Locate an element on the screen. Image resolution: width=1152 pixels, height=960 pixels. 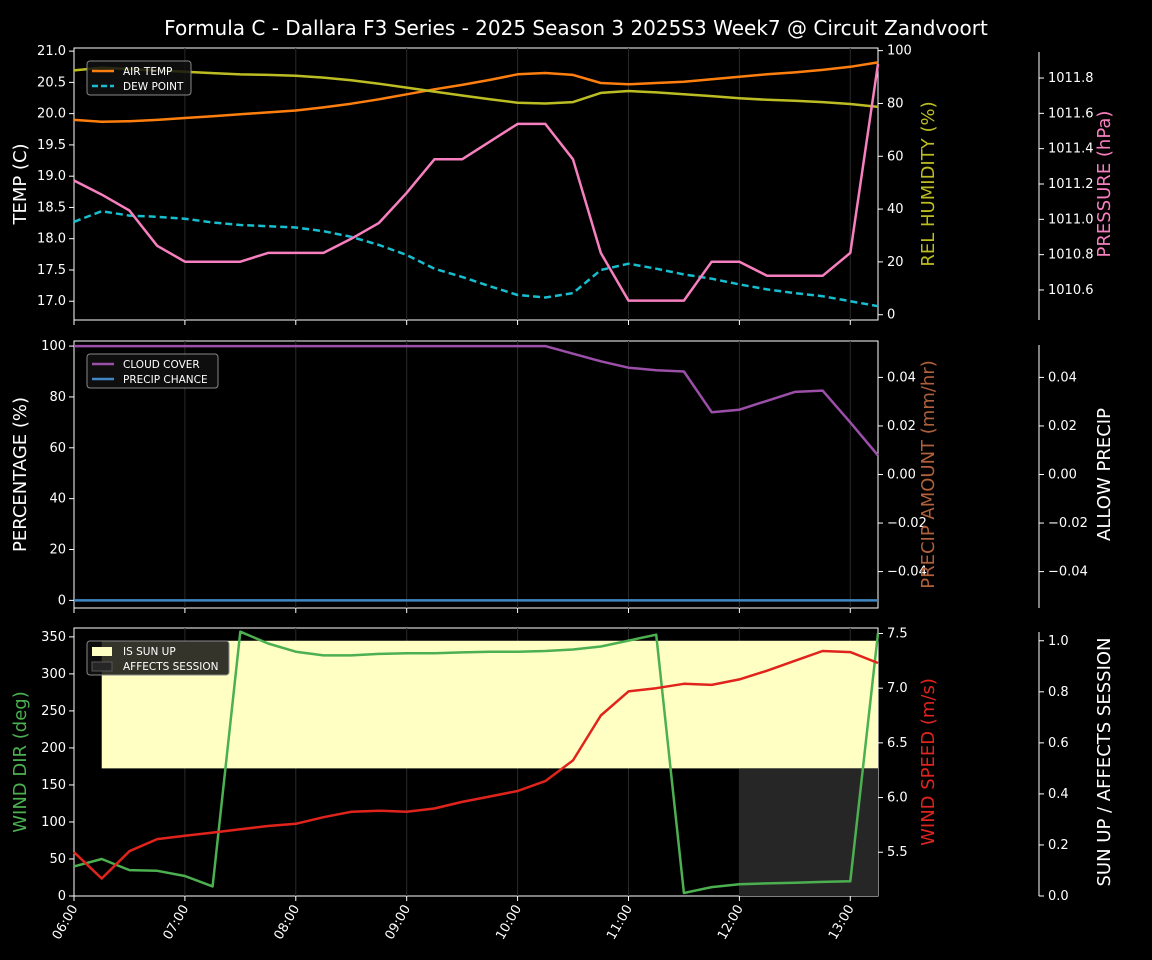
y-far-tick-label: 1011.4 is located at coordinates (1071, 149).